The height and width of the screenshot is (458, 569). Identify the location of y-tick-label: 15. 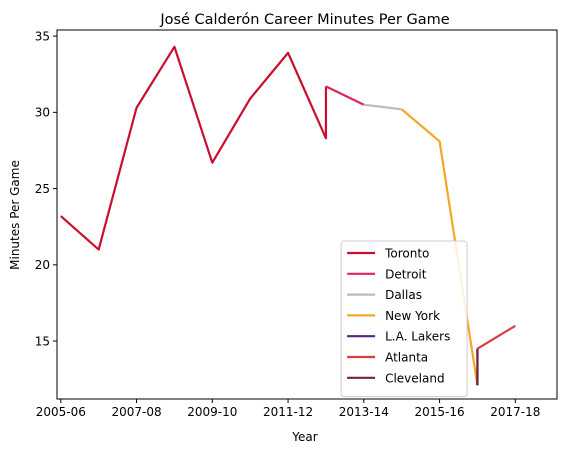
(42, 341).